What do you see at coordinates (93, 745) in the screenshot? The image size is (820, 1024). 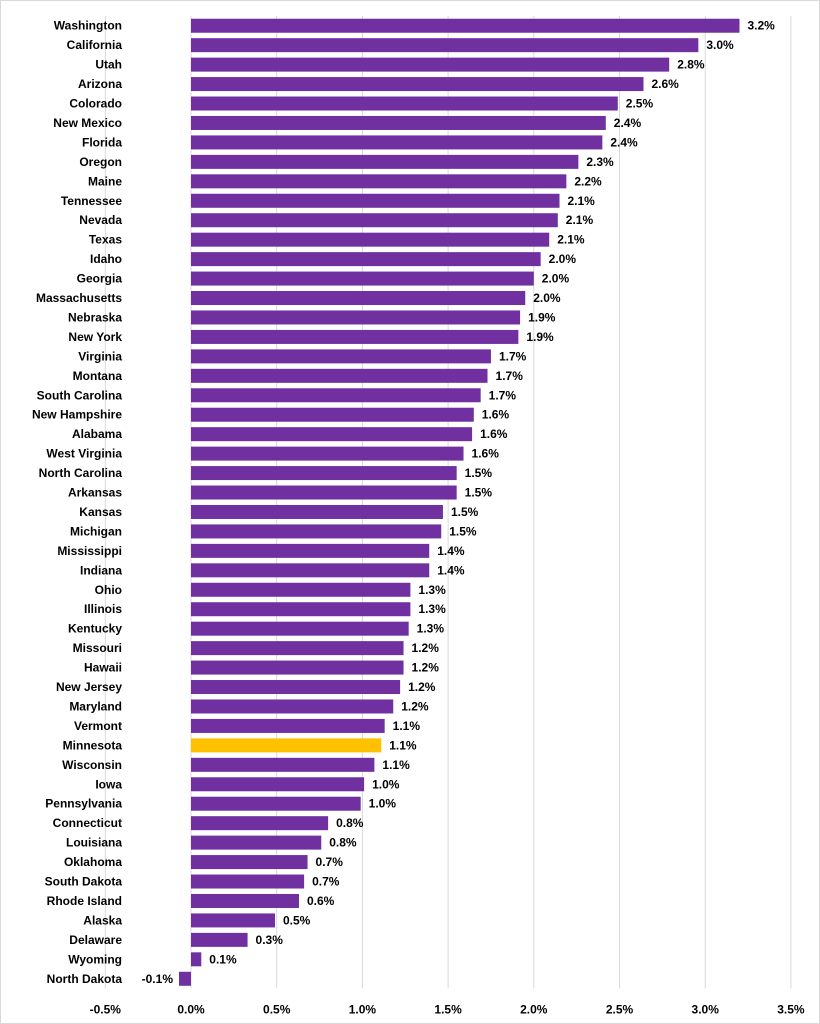 I see `category-label: Minnesota` at bounding box center [93, 745].